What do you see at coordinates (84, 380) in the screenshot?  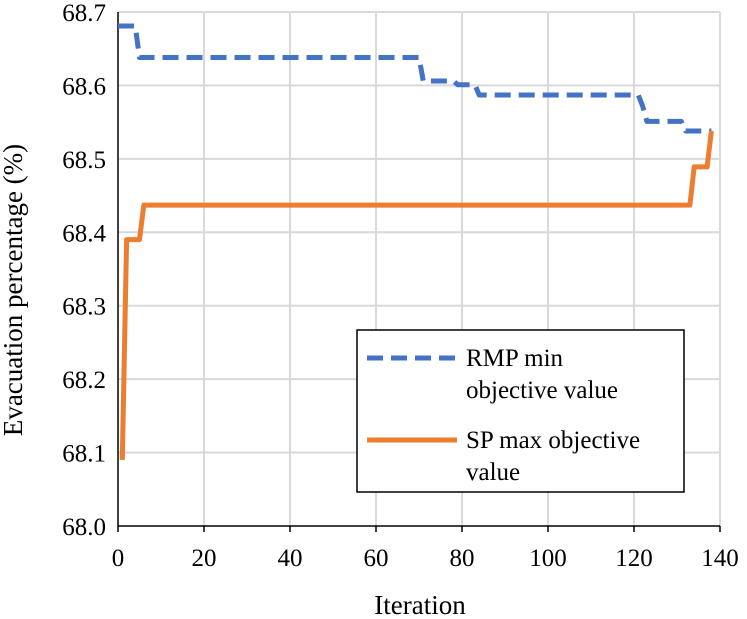 I see `y-tick-label: 68.2` at bounding box center [84, 380].